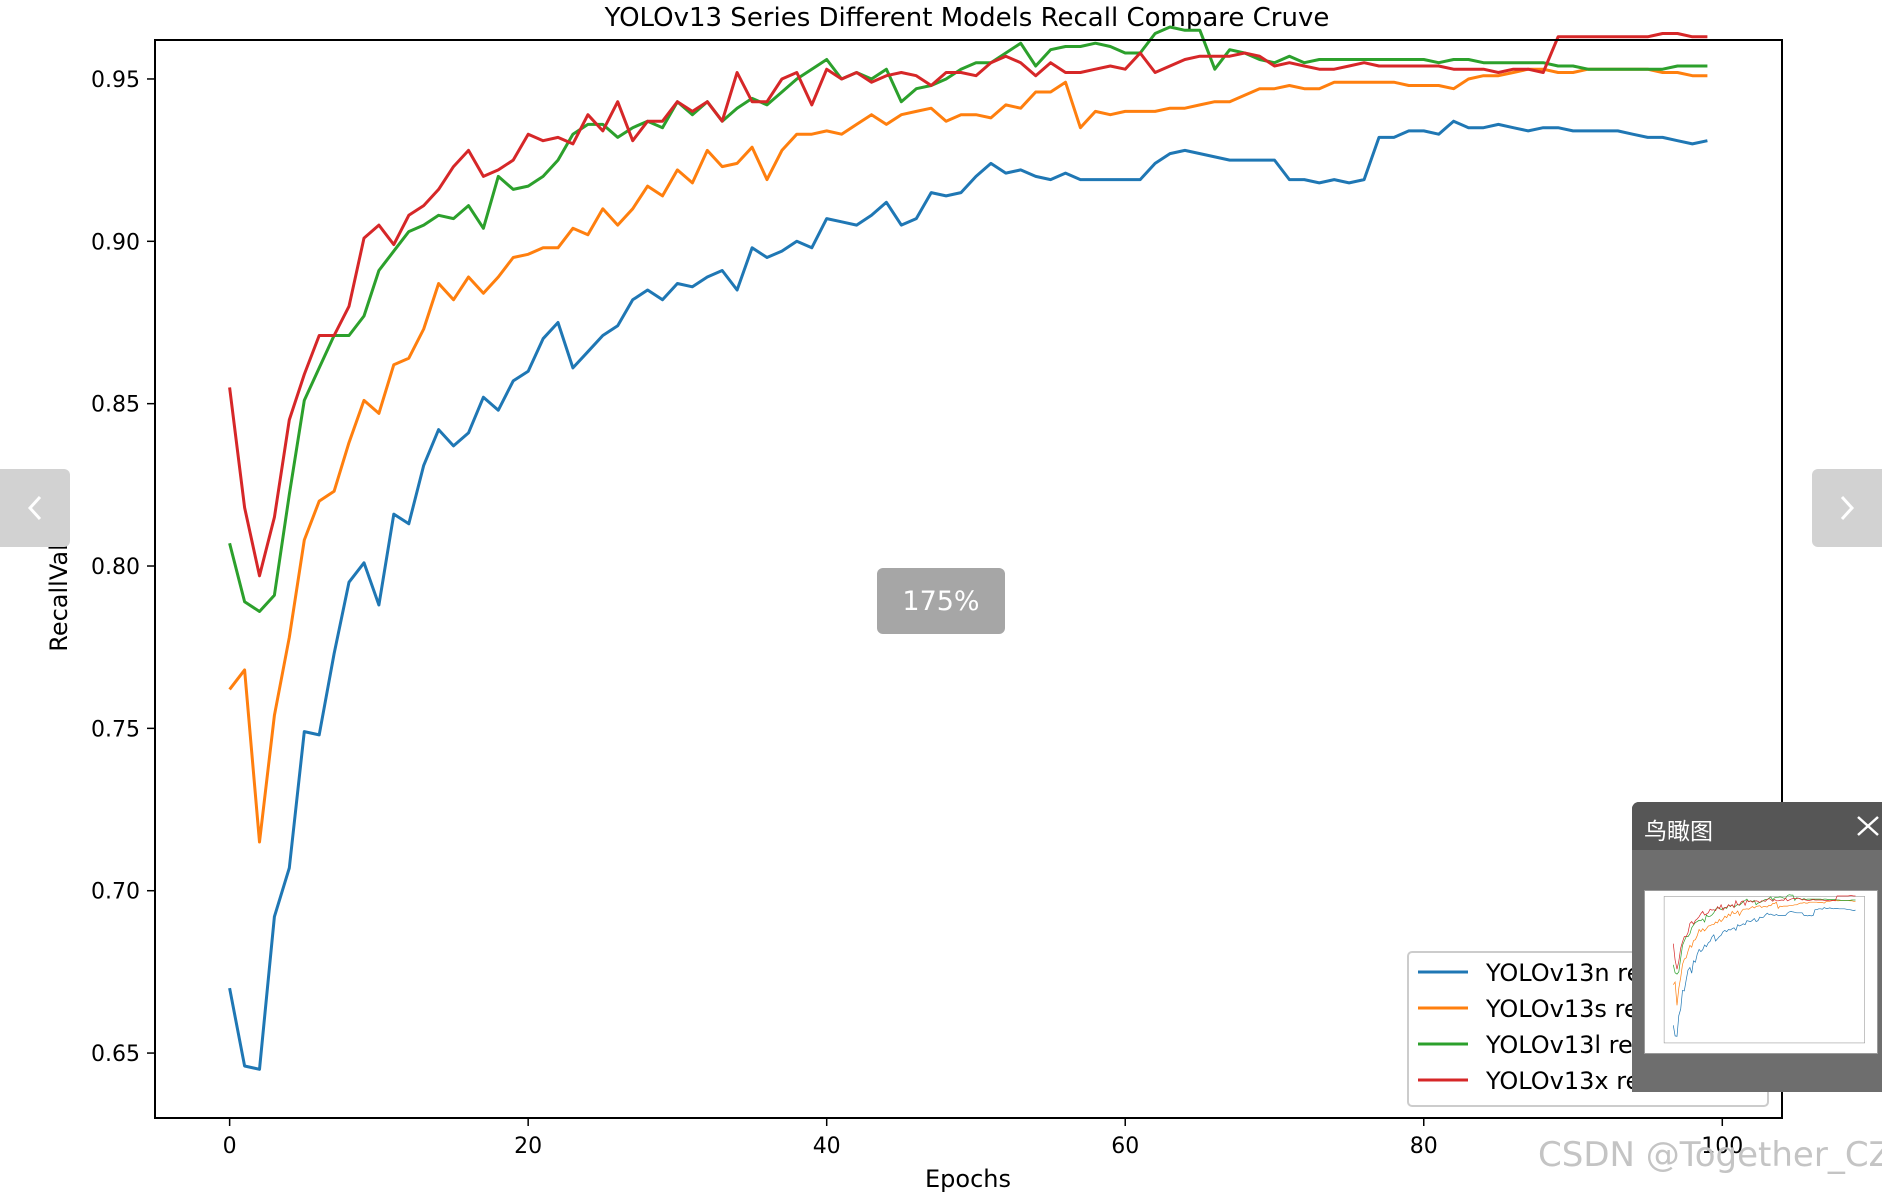 The width and height of the screenshot is (1882, 1192). What do you see at coordinates (1757, 826) in the screenshot?
I see `birdseye-header: 鸟瞰图` at bounding box center [1757, 826].